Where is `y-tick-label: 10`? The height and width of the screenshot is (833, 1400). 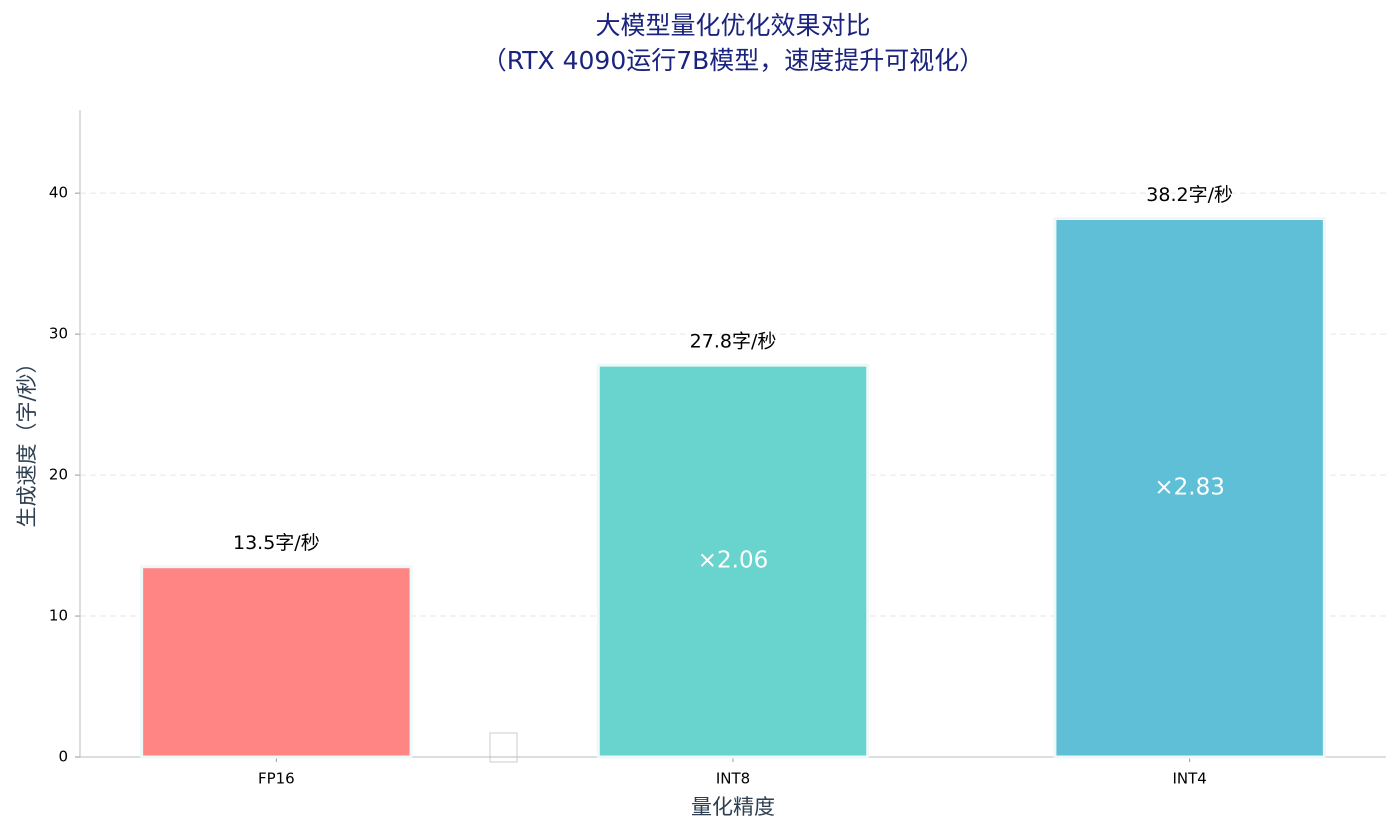
y-tick-label: 10 is located at coordinates (58, 616).